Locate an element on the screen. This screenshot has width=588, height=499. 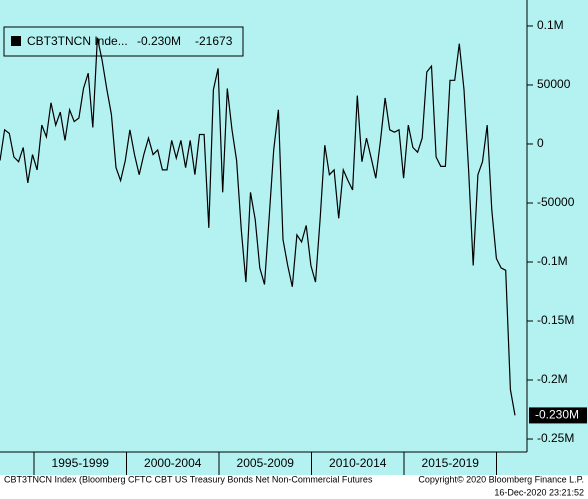
x-period-label: 2005-2009 is located at coordinates (266, 463).